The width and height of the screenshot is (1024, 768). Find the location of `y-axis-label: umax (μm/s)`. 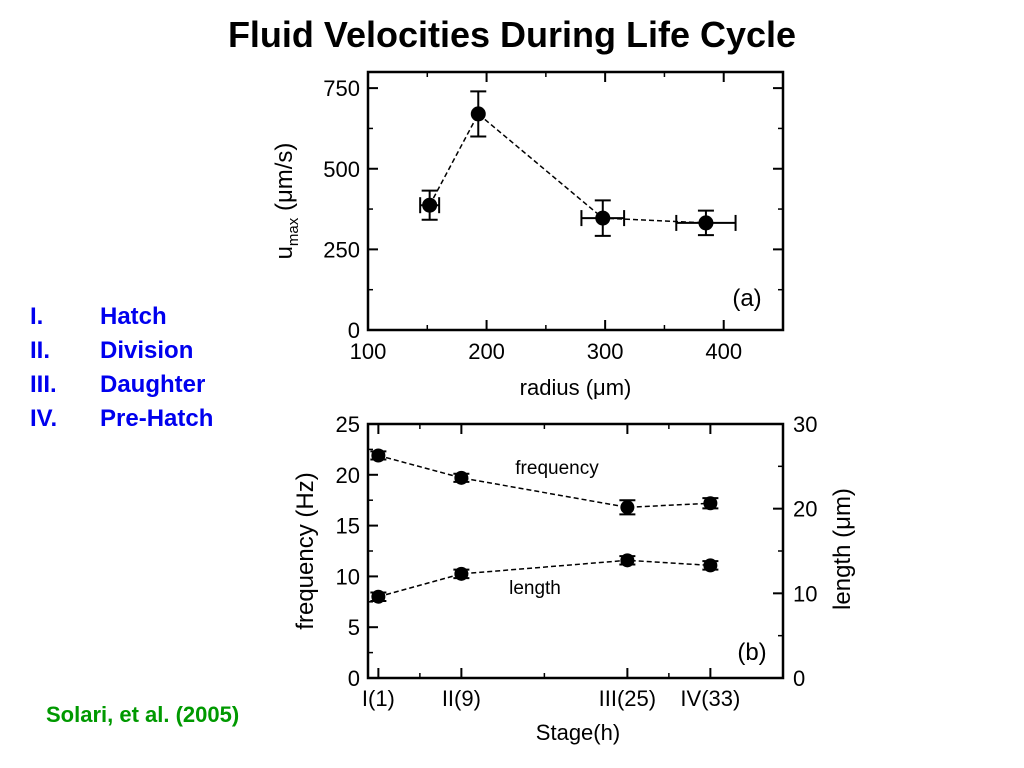

y-axis-label: umax (μm/s) is located at coordinates (286, 201).